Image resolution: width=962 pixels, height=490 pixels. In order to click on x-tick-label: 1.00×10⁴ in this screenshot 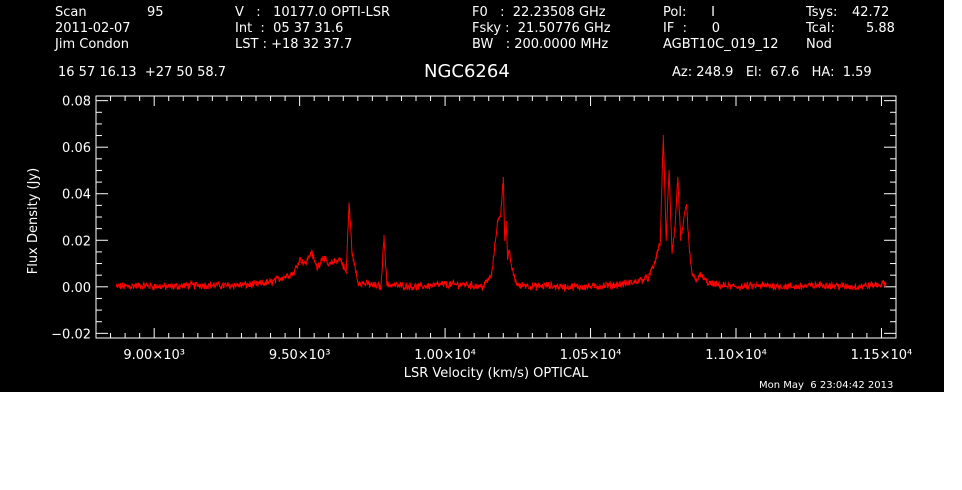, I will do `click(445, 355)`.